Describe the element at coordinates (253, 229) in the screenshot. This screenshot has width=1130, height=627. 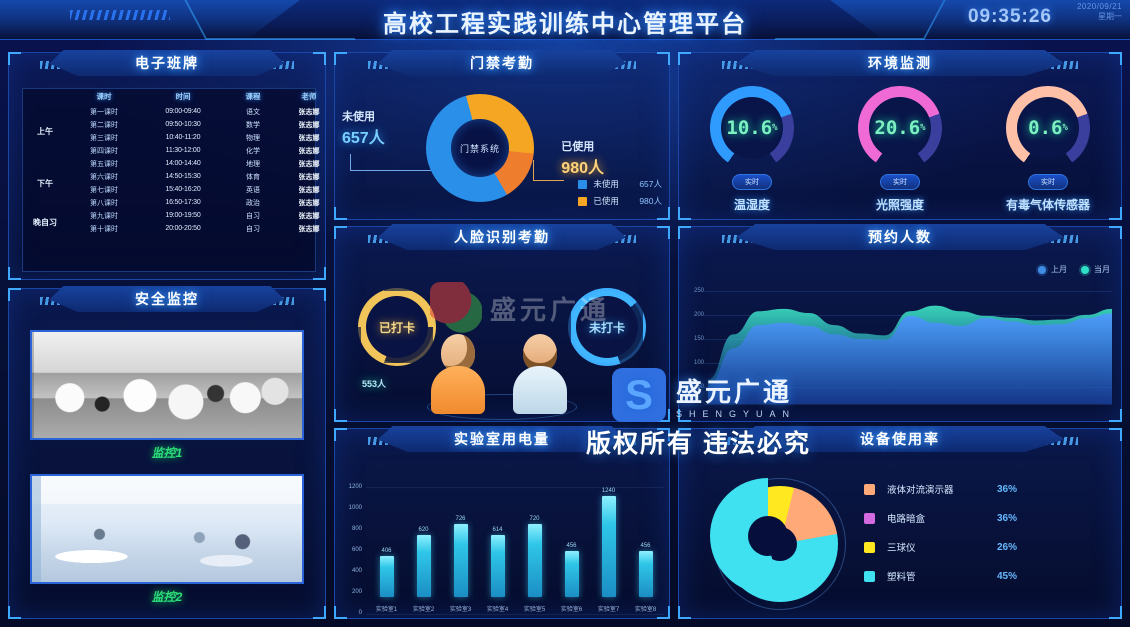
I see `cell-course: 自习` at that location.